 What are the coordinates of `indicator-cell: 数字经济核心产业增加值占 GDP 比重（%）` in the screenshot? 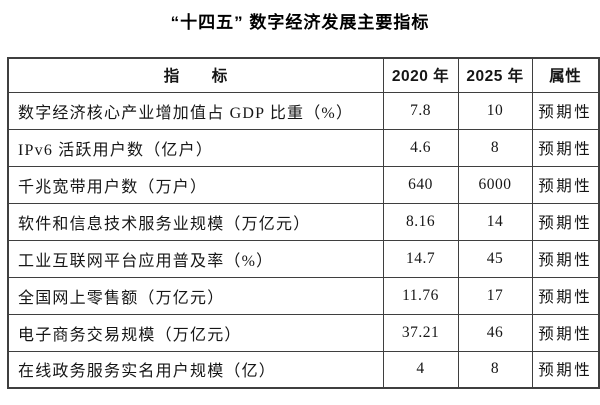 It's located at (195, 110).